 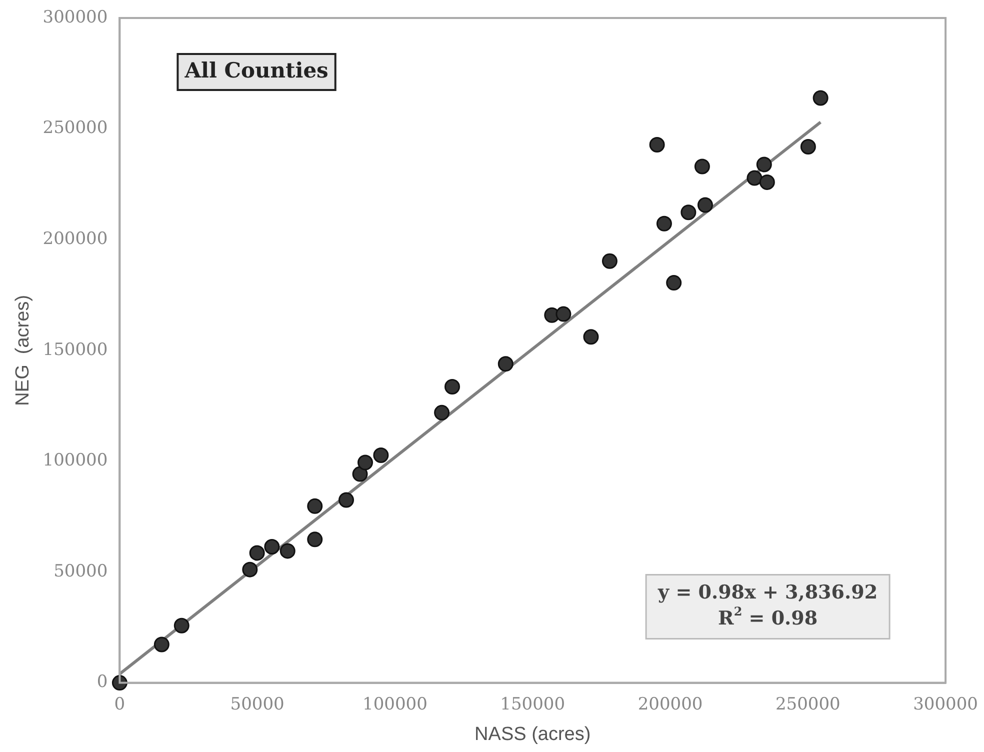 I want to click on x-tick-label: 100000, so click(x=395, y=704).